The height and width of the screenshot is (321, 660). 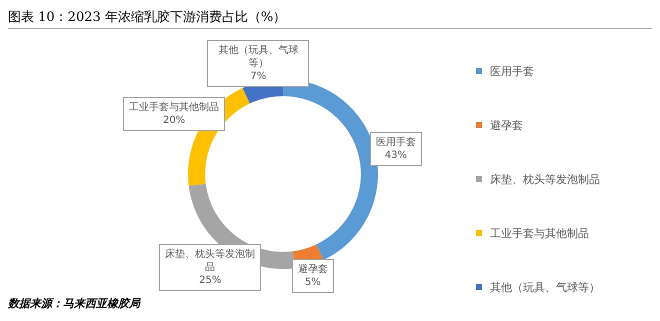 What do you see at coordinates (147, 17) in the screenshot?
I see `chart-title: 图表 10：2023 年浓缩乳胶下游消费占比（%）` at bounding box center [147, 17].